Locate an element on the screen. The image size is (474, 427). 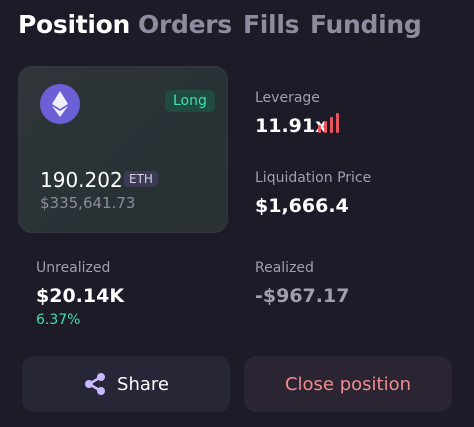
usd-value: $335,641.73 is located at coordinates (88, 203).